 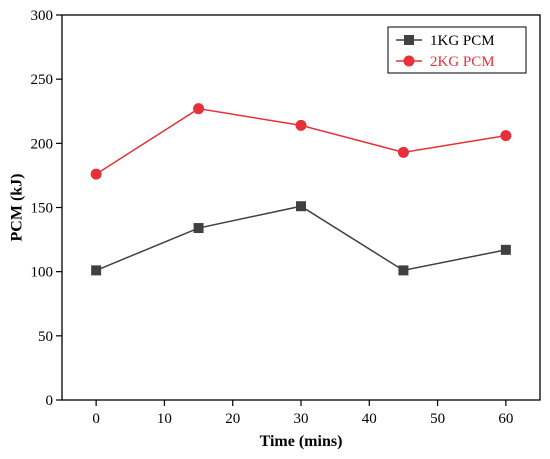 What do you see at coordinates (42, 273) in the screenshot?
I see `y-tick-label: 100` at bounding box center [42, 273].